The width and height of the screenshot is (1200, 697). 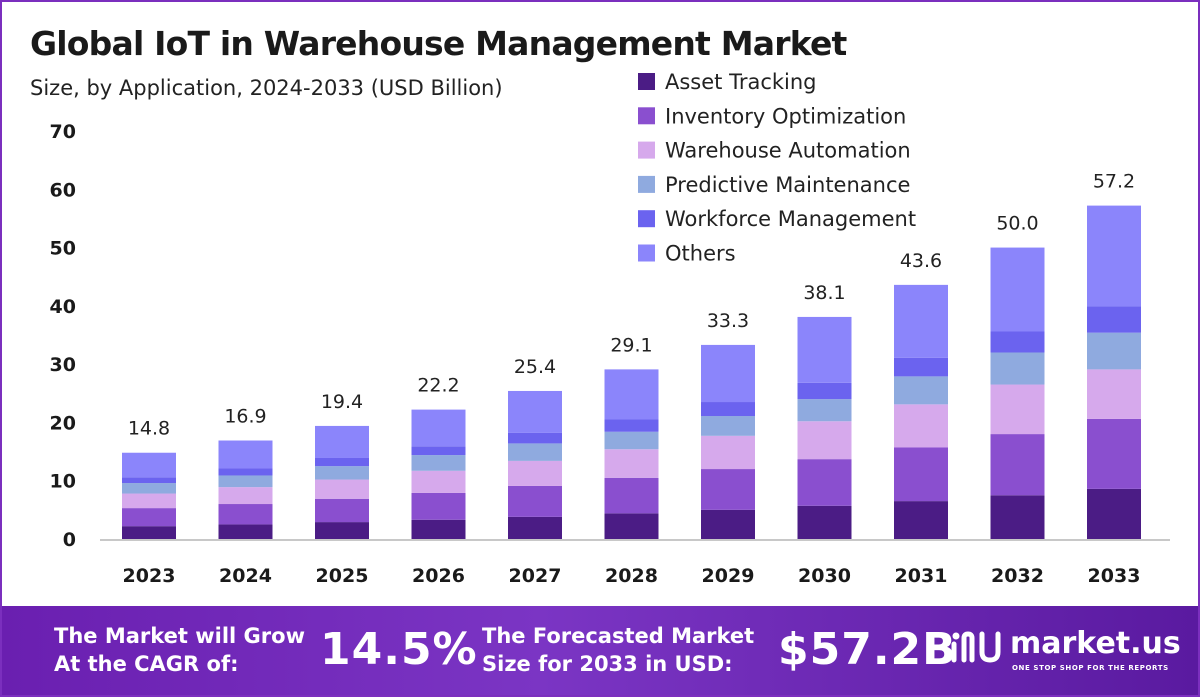 What do you see at coordinates (63, 423) in the screenshot?
I see `y-tick-label: 20` at bounding box center [63, 423].